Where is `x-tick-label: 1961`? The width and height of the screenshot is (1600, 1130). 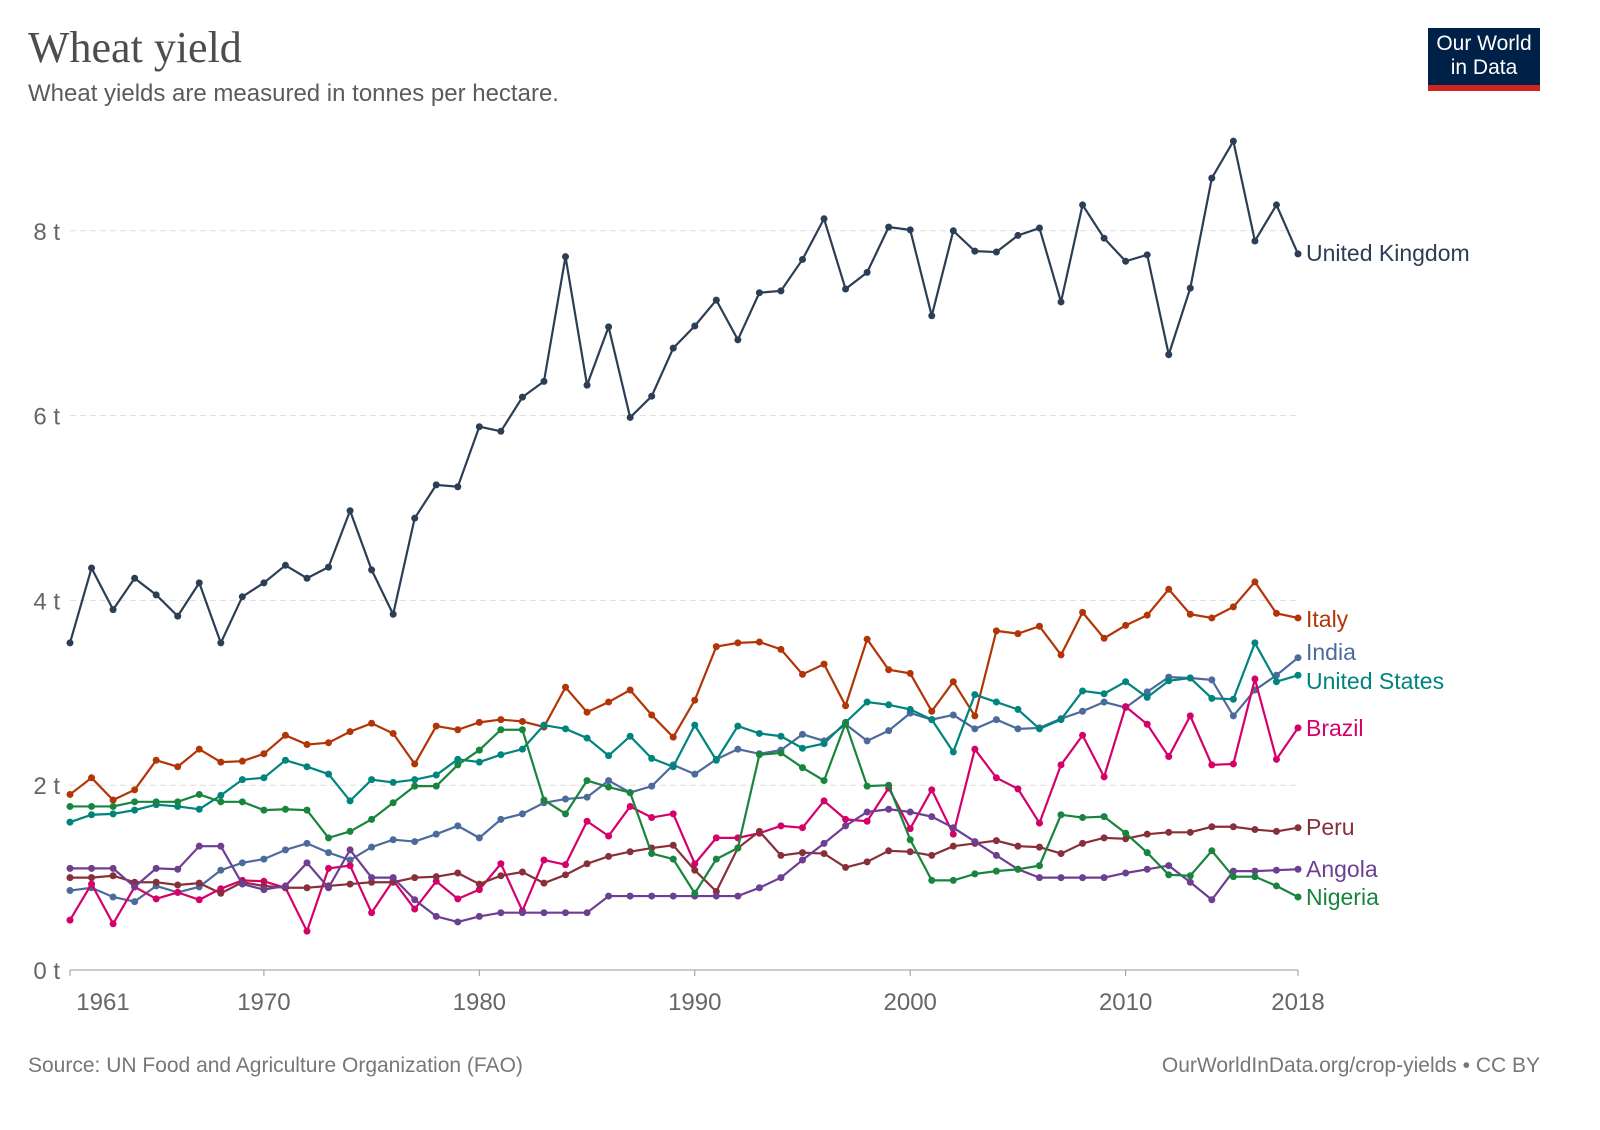 x-tick-label: 1961 is located at coordinates (102, 1002).